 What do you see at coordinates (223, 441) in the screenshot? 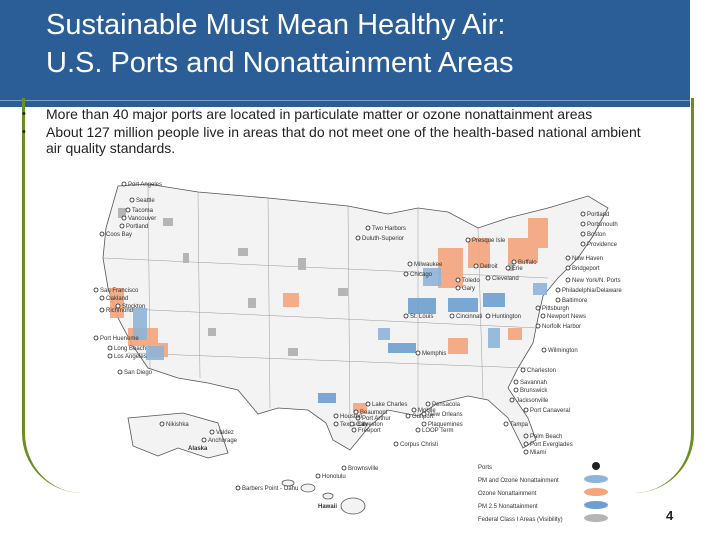
I see `port-label: Anchorage` at bounding box center [223, 441].